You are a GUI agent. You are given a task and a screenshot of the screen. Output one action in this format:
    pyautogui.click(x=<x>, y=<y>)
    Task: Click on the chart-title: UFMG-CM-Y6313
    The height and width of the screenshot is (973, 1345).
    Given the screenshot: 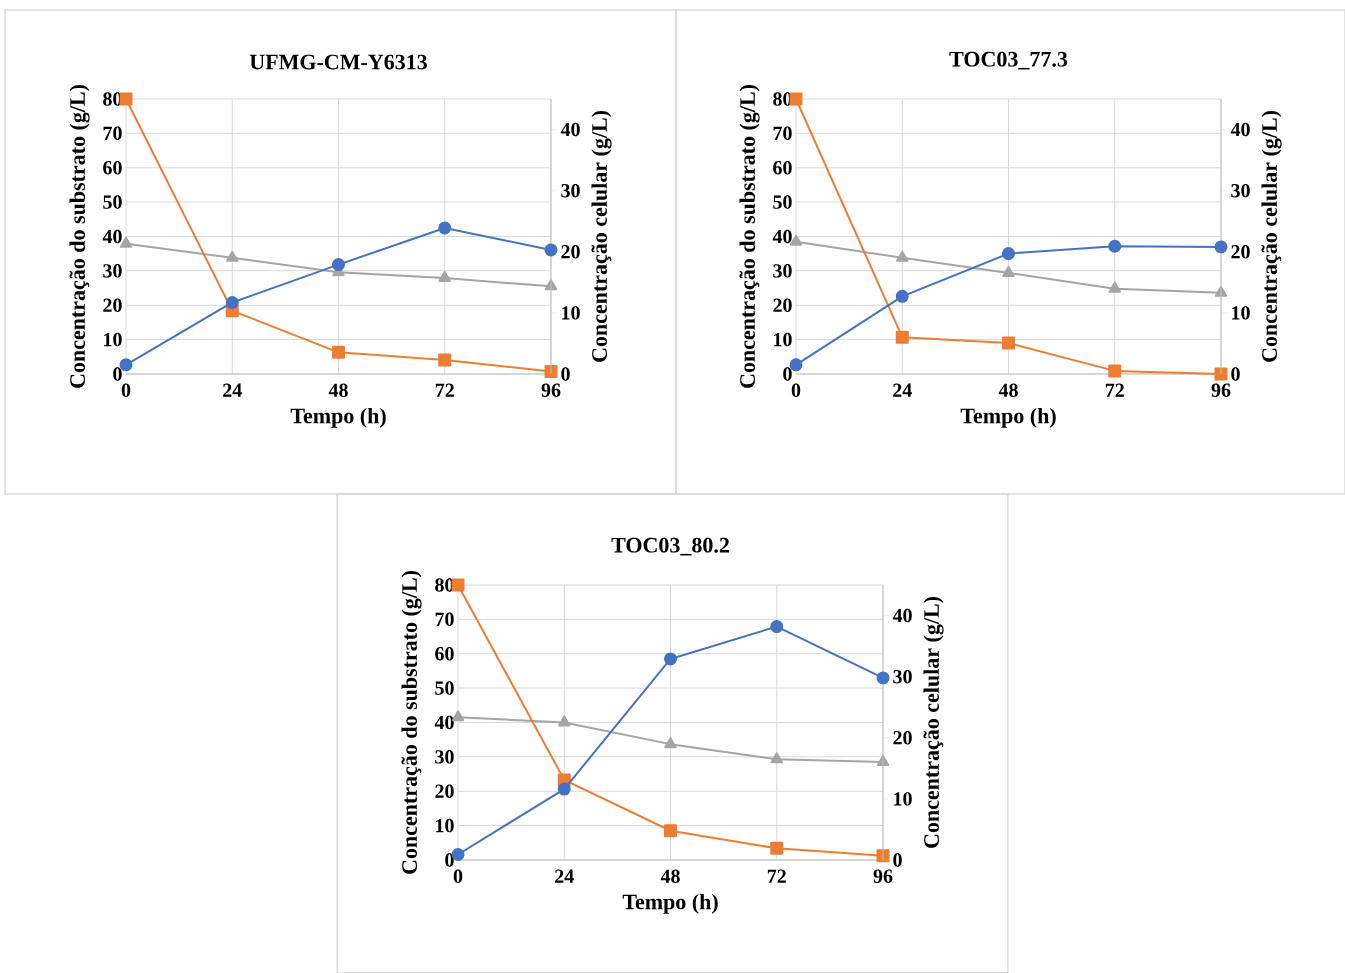 What is the action you would take?
    pyautogui.click(x=338, y=62)
    